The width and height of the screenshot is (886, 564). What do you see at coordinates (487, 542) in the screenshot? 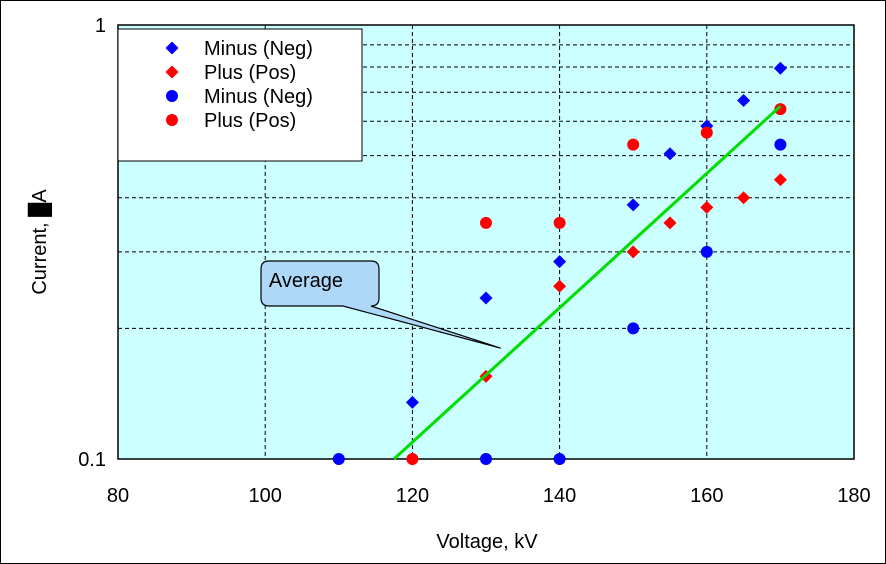
I see `x-axis-label: Voltage, kV` at bounding box center [487, 542].